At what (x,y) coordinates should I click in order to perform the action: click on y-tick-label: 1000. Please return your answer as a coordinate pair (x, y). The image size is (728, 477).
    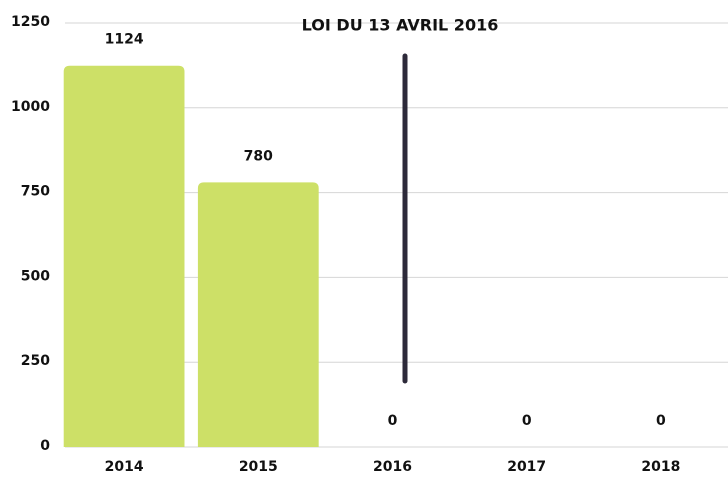
    Looking at the image, I should click on (30, 107).